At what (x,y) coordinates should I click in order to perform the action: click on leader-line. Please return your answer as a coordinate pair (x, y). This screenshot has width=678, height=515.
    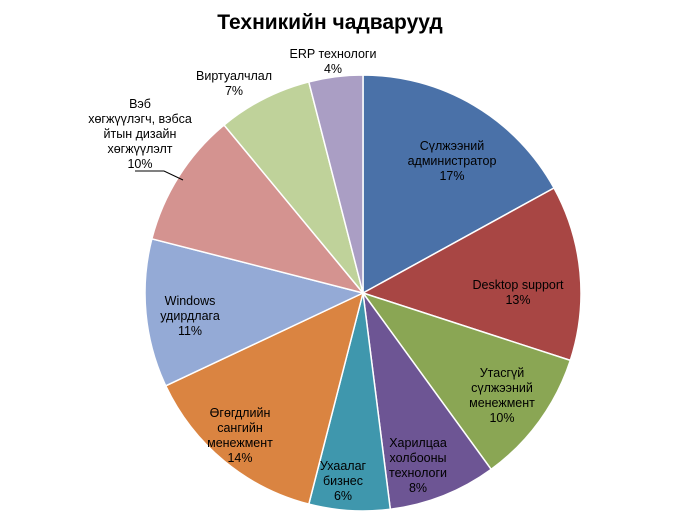
    Looking at the image, I should click on (159, 175).